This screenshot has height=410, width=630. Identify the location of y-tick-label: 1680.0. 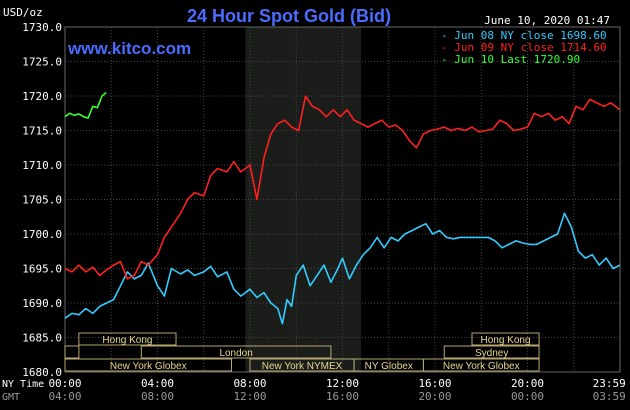
(42, 372).